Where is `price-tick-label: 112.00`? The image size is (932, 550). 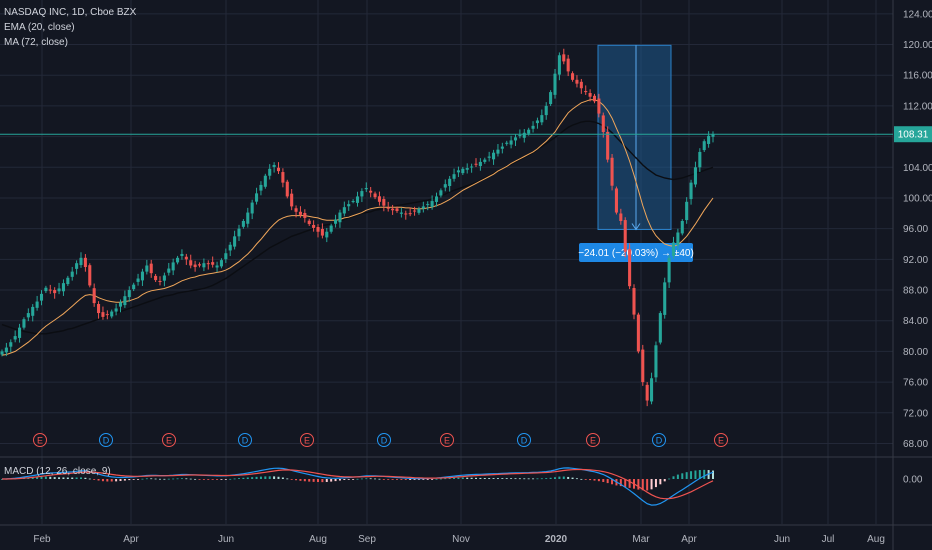
price-tick-label: 112.00 is located at coordinates (917, 106).